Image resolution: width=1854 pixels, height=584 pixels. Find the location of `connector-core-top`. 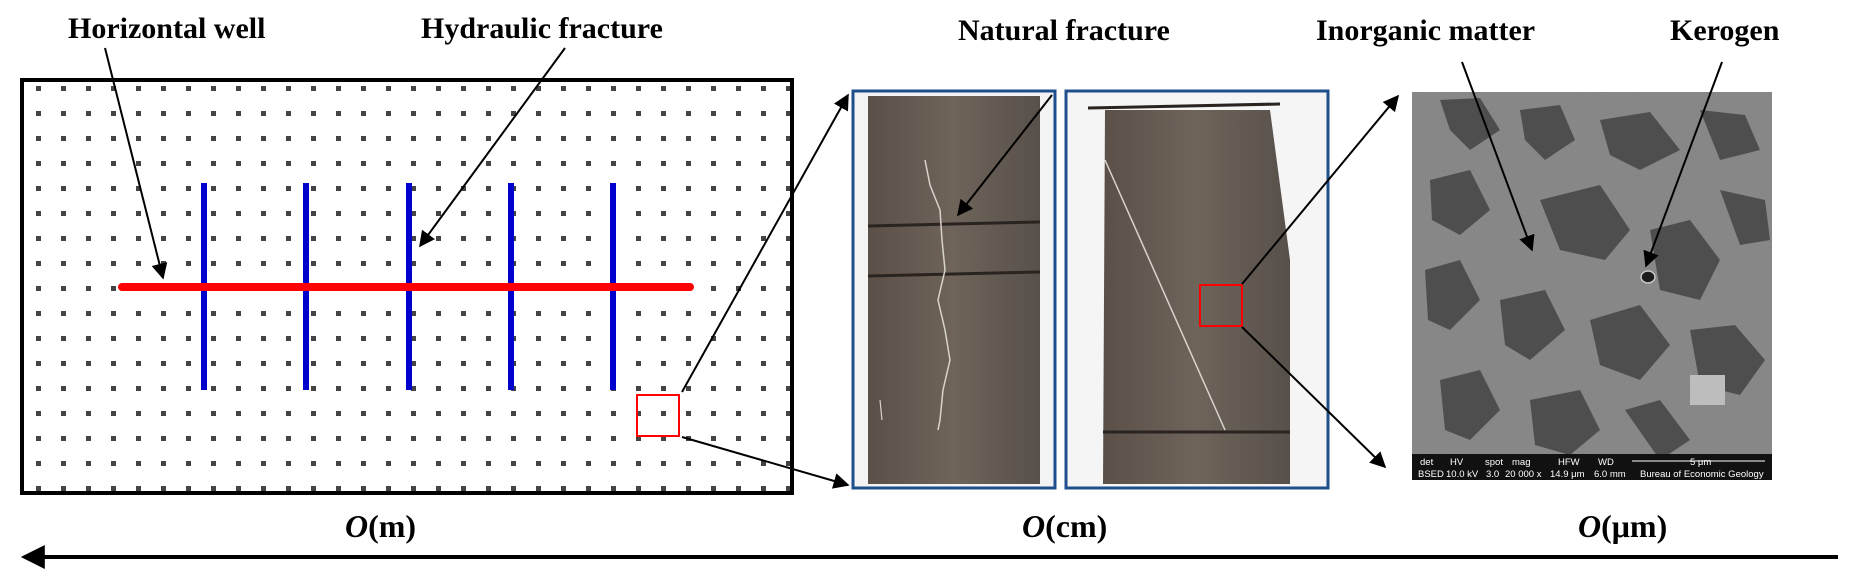

connector-core-top is located at coordinates (1320, 189).